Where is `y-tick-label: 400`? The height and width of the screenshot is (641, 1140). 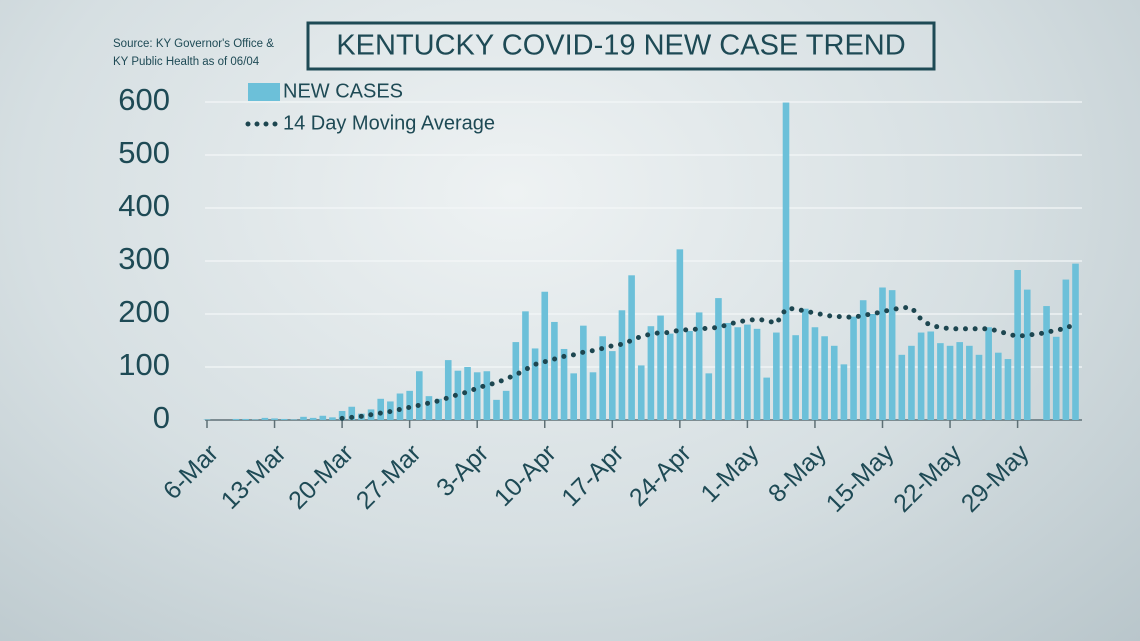
y-tick-label: 400 is located at coordinates (144, 205).